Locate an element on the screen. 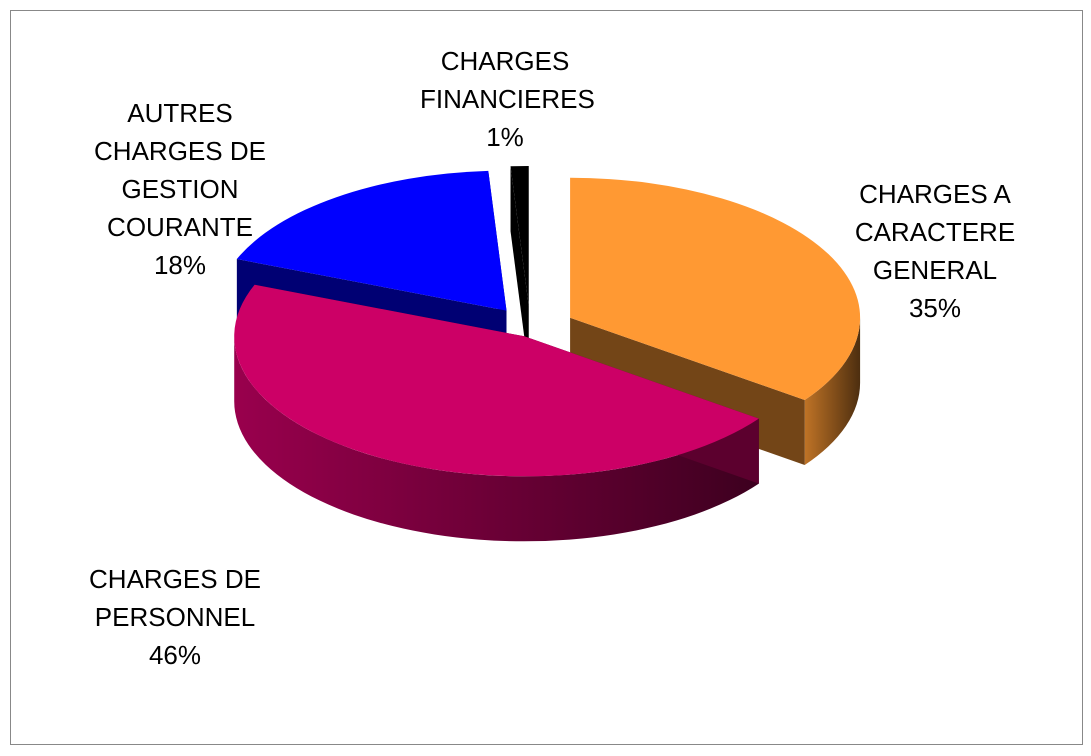 This screenshot has height=756, width=1091. value-label: 1% is located at coordinates (505, 137).